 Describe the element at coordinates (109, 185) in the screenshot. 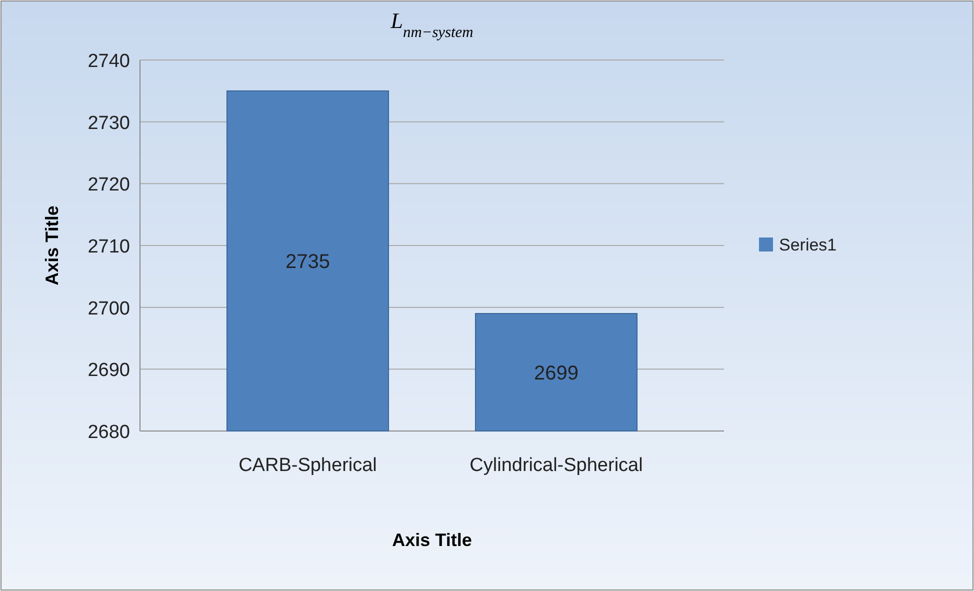

I see `y-tick-label: 2720` at that location.